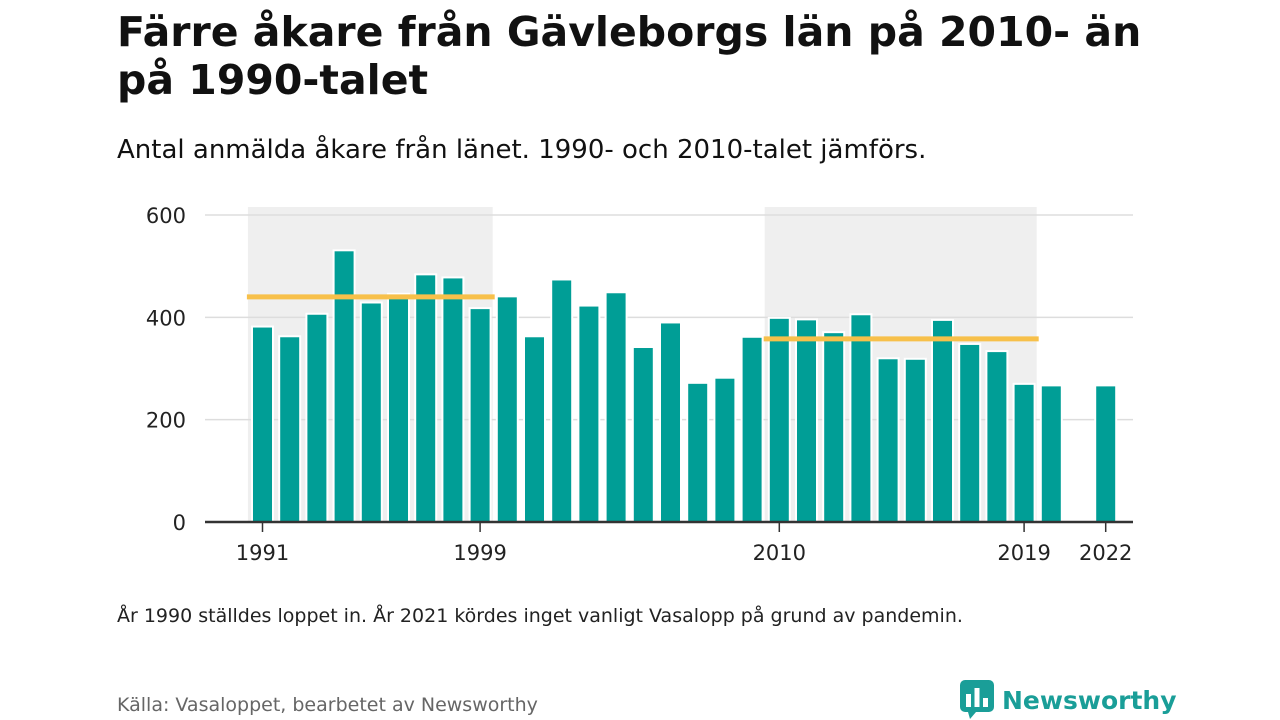 This screenshot has width=1280, height=720. I want to click on bar-1998, so click(453, 399).